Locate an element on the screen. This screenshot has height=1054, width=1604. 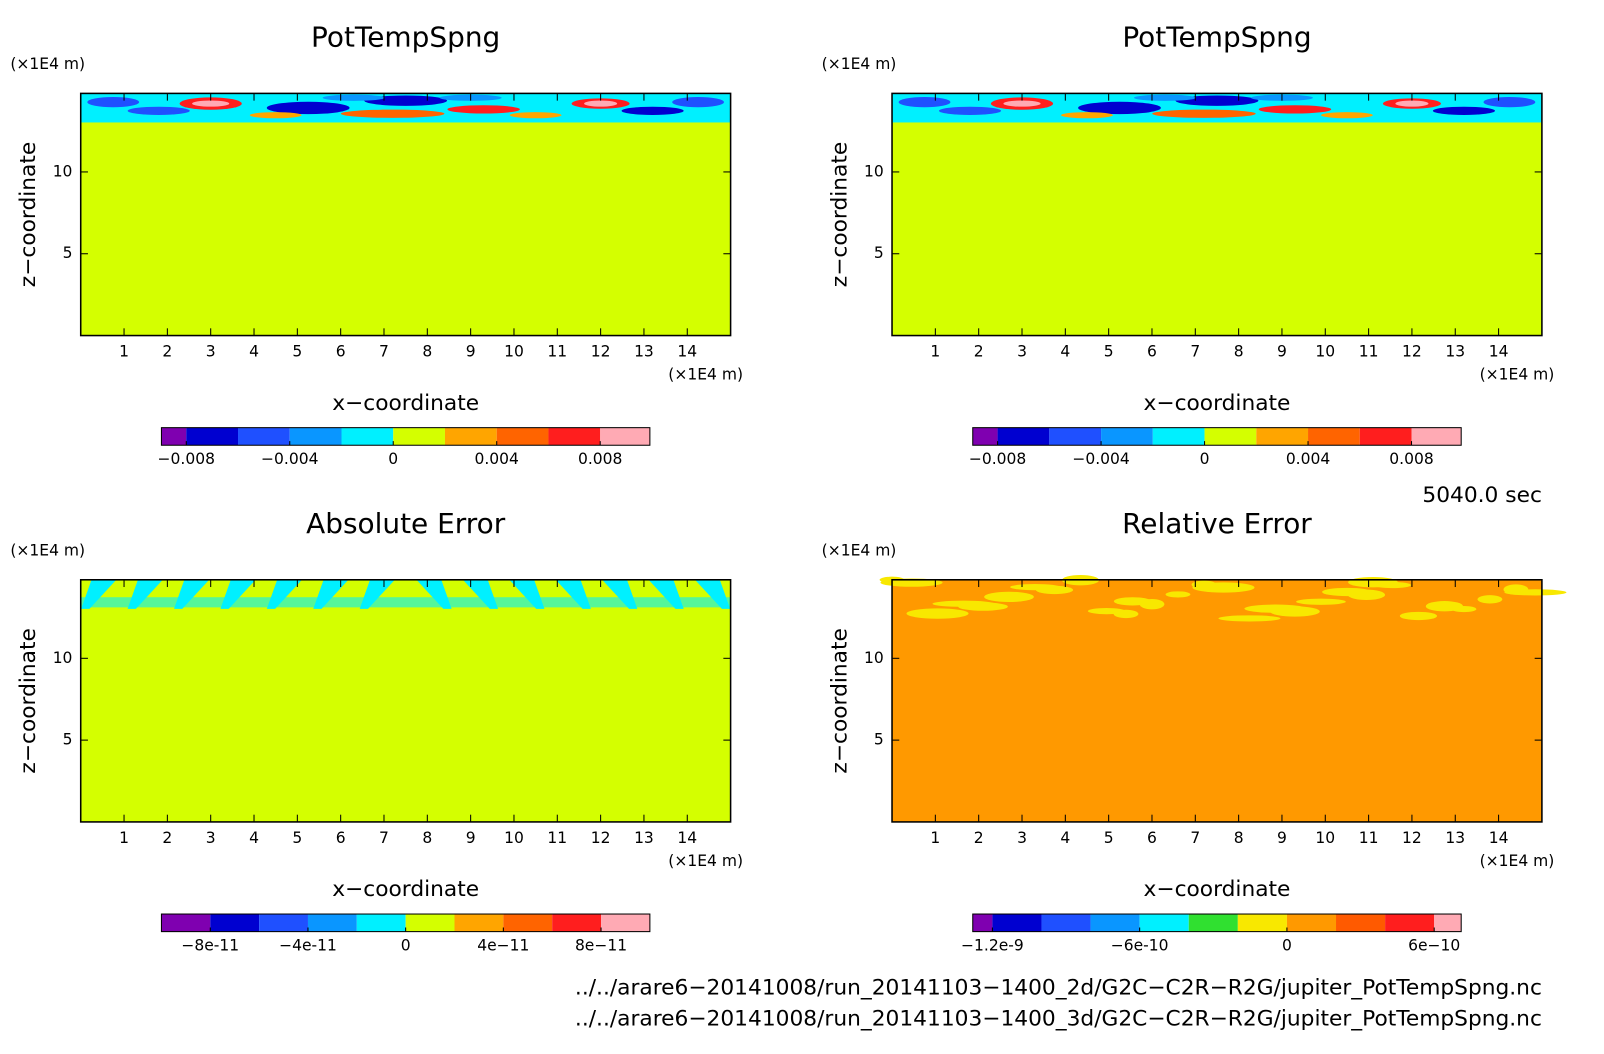
colorbar-tick-label: 0.008 is located at coordinates (600, 459).